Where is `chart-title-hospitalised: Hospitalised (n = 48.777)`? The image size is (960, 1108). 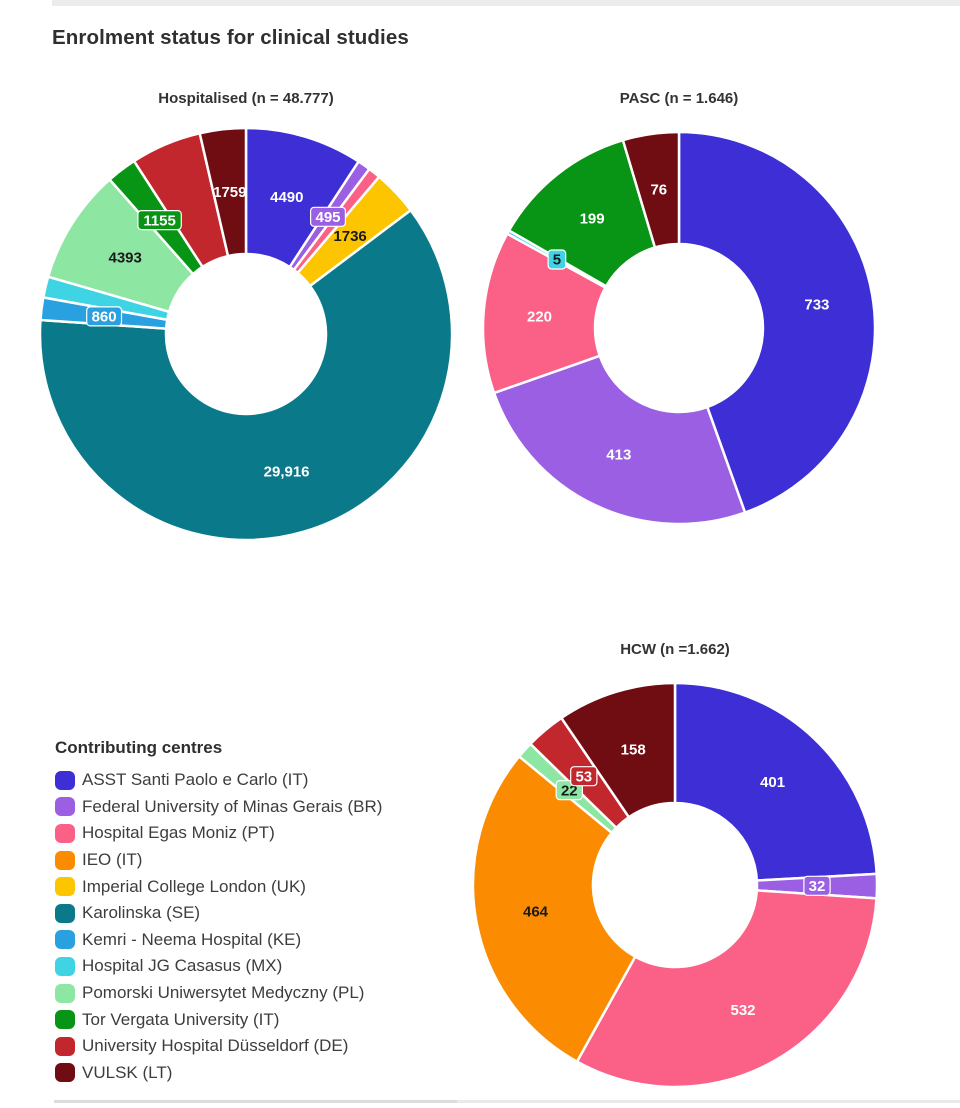
chart-title-hospitalised: Hospitalised (n = 48.777) is located at coordinates (246, 98).